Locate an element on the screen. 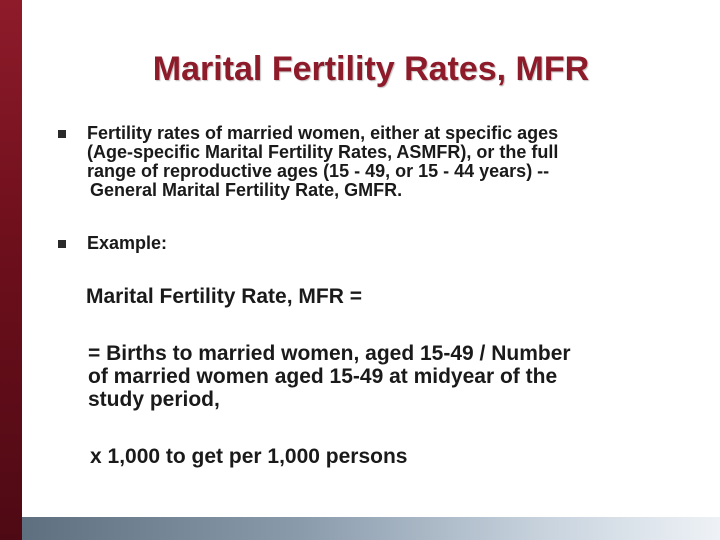 Image resolution: width=720 pixels, height=540 pixels. multiplier-note: x 1,000 to get per 1,000 persons is located at coordinates (249, 456).